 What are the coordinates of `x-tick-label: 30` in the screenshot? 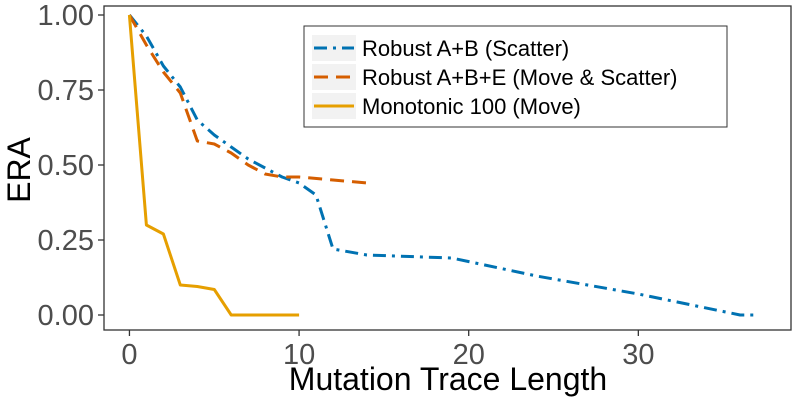 It's located at (638, 355).